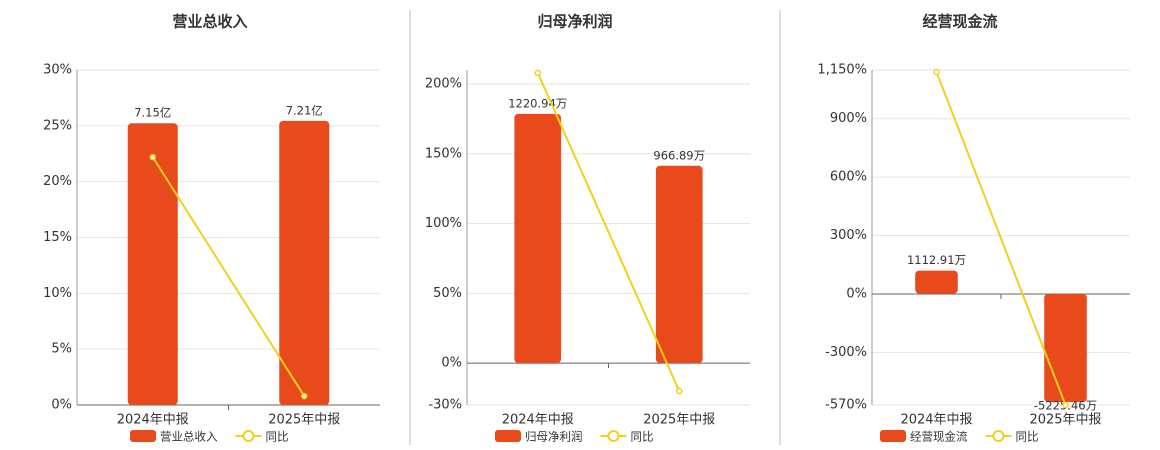  I want to click on y-tick-label: 10%, so click(57, 293).